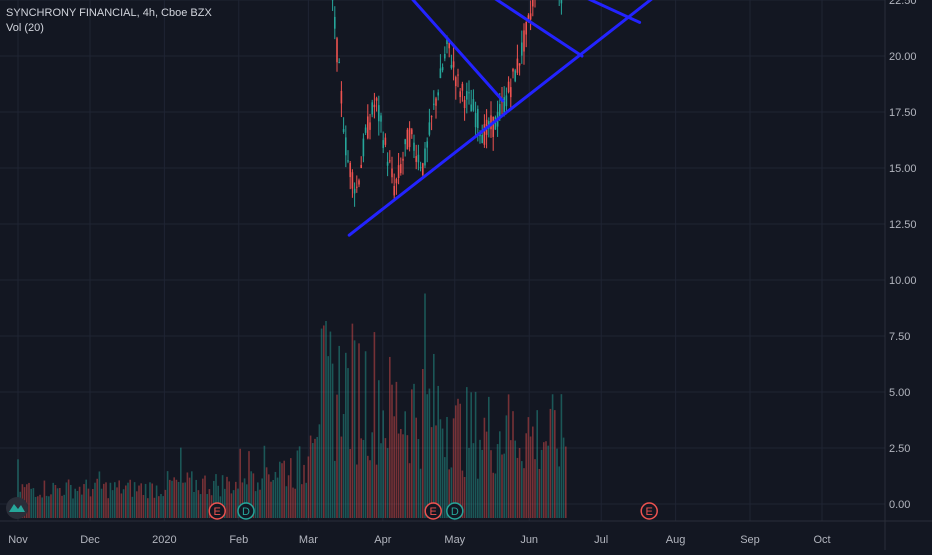  What do you see at coordinates (903, 225) in the screenshot?
I see `y-tick-label: 12.50` at bounding box center [903, 225].